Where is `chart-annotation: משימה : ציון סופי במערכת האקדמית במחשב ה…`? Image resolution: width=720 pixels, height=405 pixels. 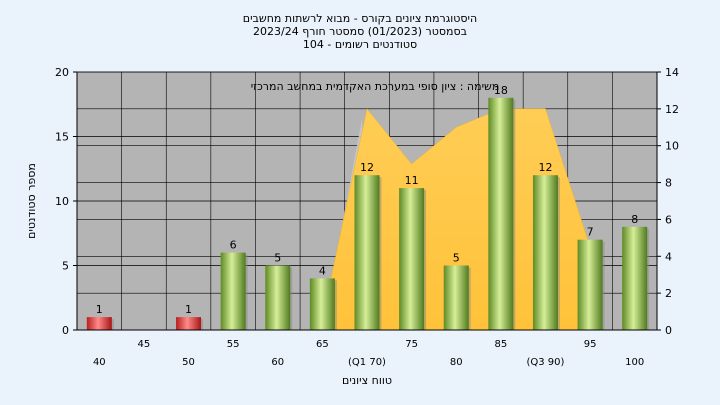 chart-annotation: משימה : ציון סופי במערכת האקדמית במחשב ה… is located at coordinates (375, 86).